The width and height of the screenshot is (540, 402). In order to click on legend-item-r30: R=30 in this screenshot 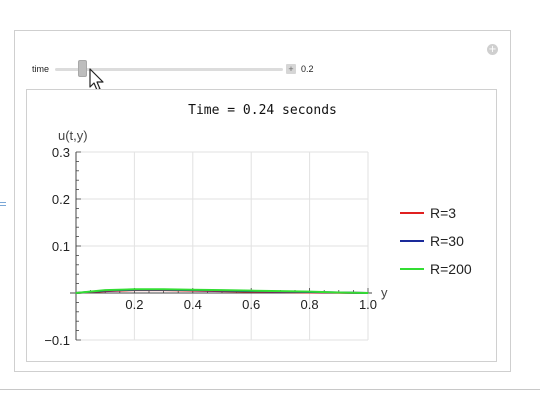, I will do `click(436, 241)`.